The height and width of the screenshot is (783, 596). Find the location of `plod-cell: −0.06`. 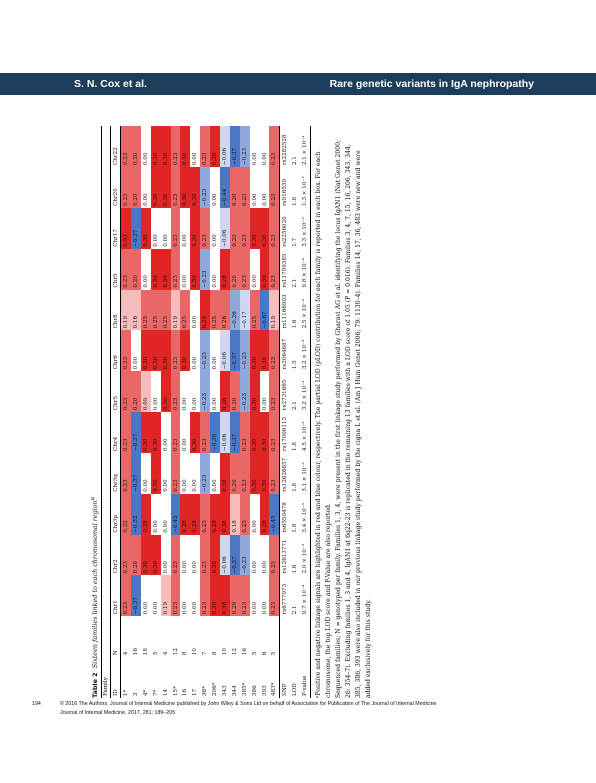

plod-cell: −0.06 is located at coordinates (225, 555).